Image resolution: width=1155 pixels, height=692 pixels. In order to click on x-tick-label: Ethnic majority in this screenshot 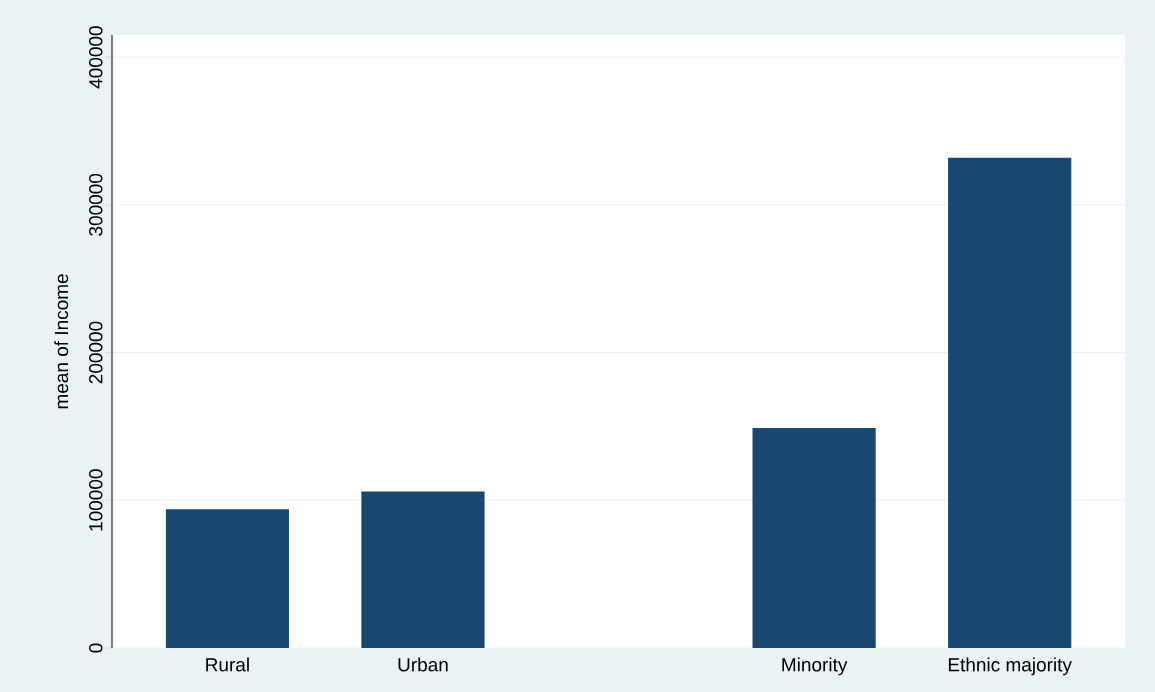, I will do `click(1010, 666)`.